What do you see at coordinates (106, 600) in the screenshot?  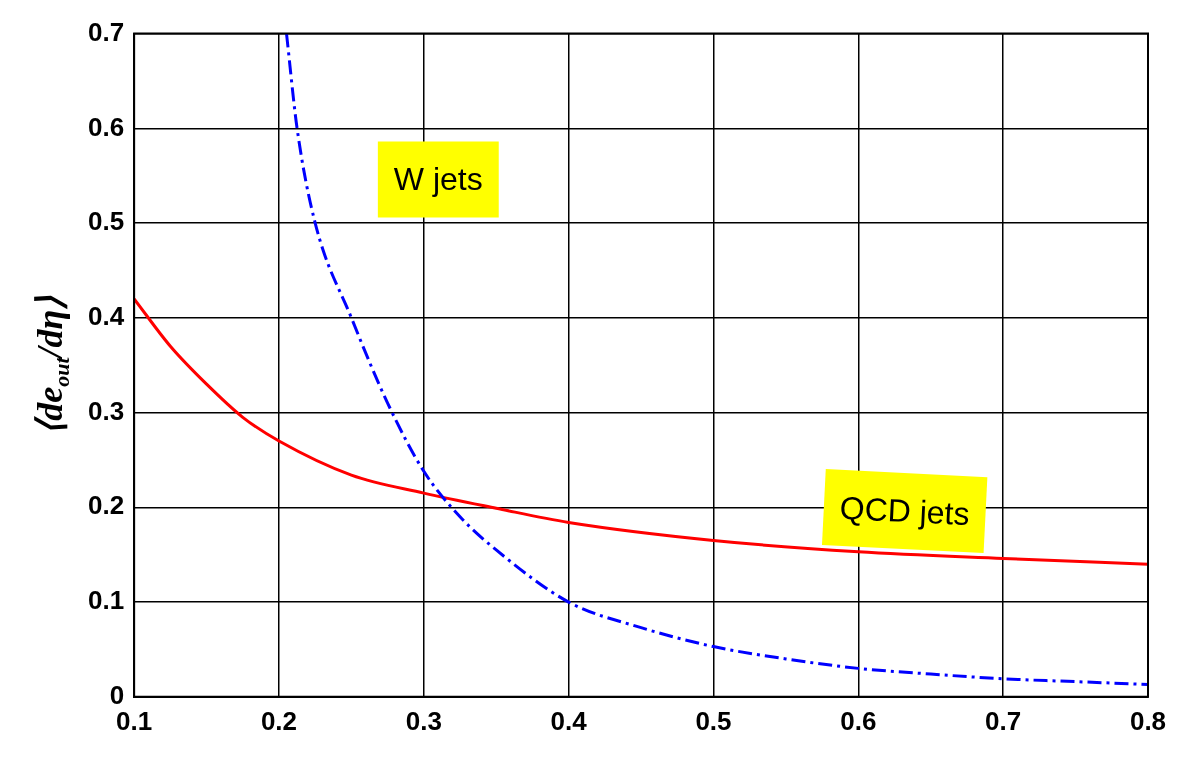 I see `y-tick-label: 0.1` at bounding box center [106, 600].